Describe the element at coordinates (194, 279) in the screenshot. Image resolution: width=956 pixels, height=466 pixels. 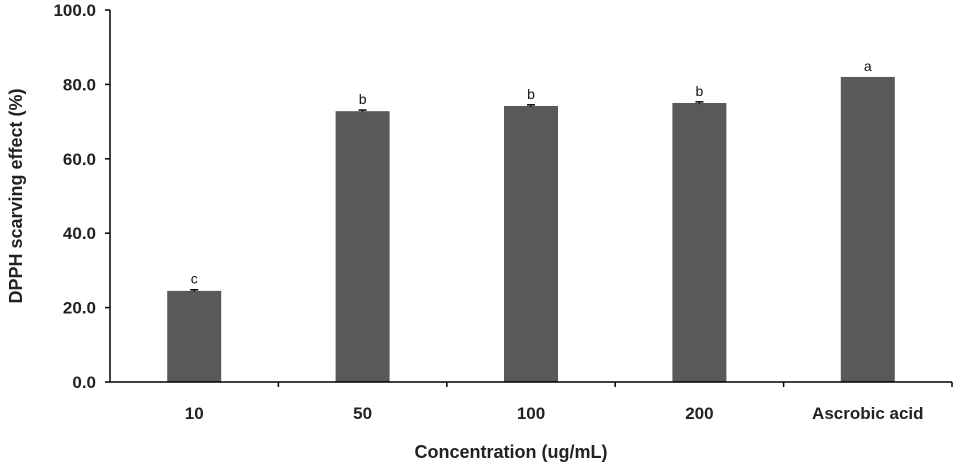
I see `significance-letter: c` at that location.